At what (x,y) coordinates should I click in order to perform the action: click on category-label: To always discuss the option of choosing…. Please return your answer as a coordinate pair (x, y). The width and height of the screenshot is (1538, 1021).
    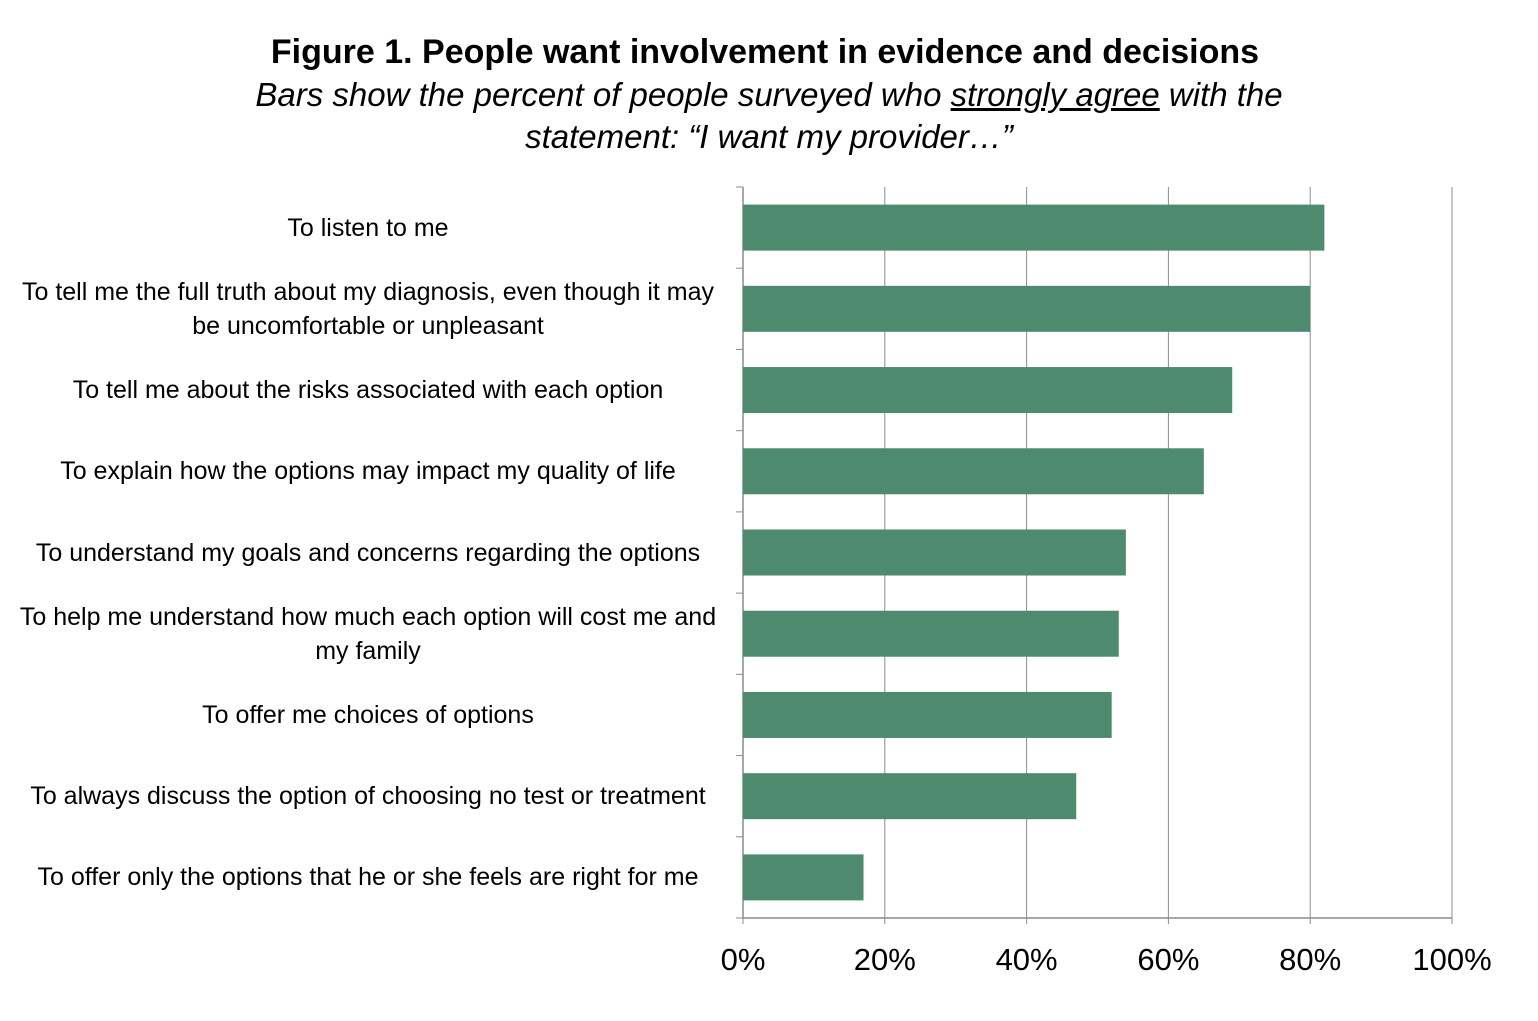
    Looking at the image, I should click on (368, 796).